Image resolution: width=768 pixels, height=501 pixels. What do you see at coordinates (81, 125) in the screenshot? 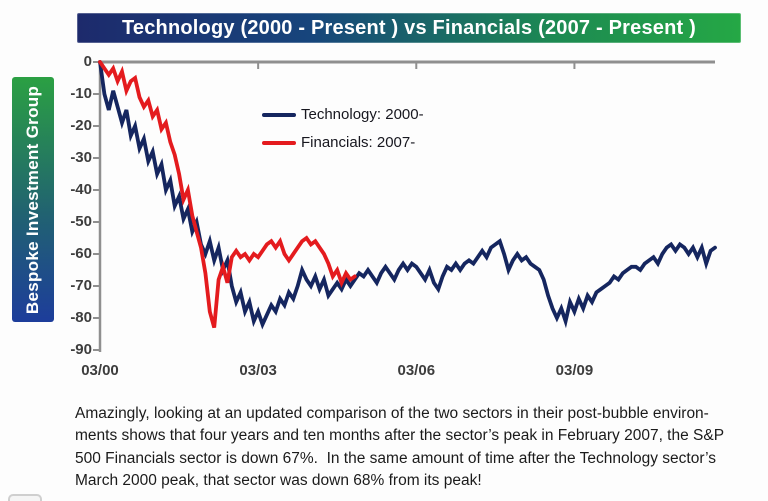
I see `y-axis-tick-label: -20` at bounding box center [81, 125].